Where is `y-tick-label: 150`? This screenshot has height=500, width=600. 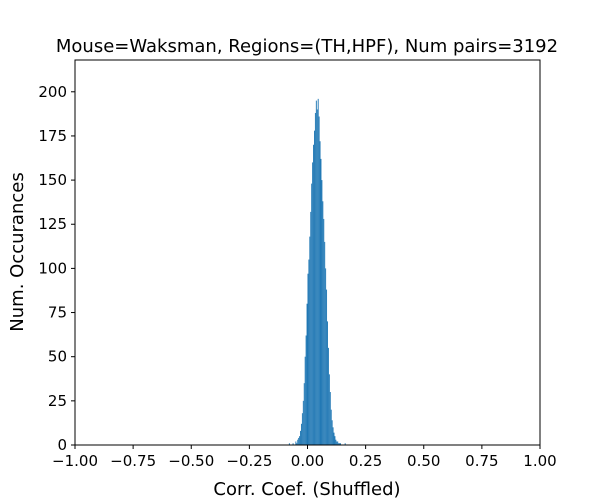
y-tick-label: 150 is located at coordinates (52, 180).